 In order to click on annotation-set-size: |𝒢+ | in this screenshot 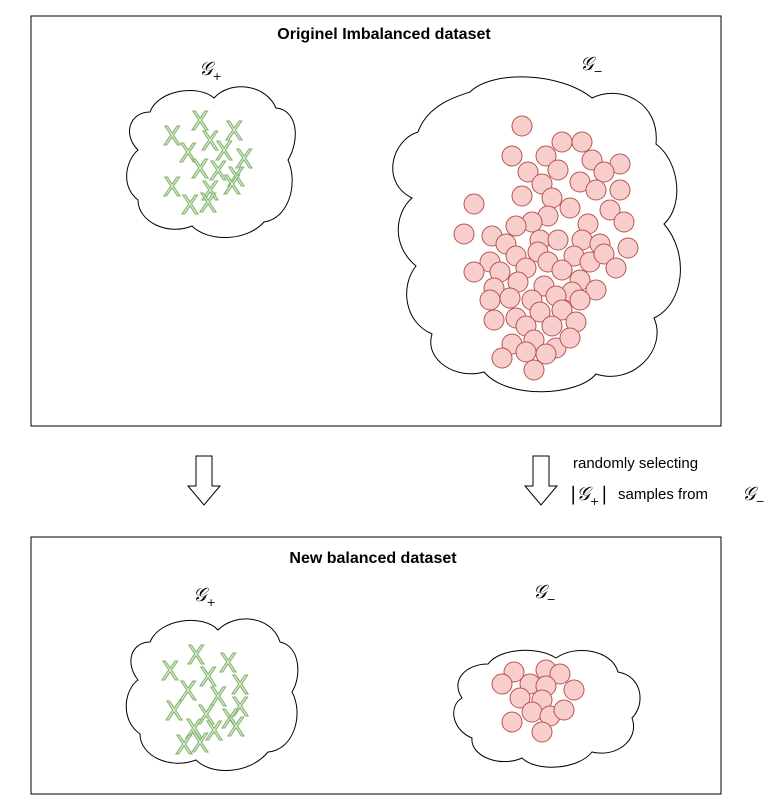, I will do `click(589, 495)`.